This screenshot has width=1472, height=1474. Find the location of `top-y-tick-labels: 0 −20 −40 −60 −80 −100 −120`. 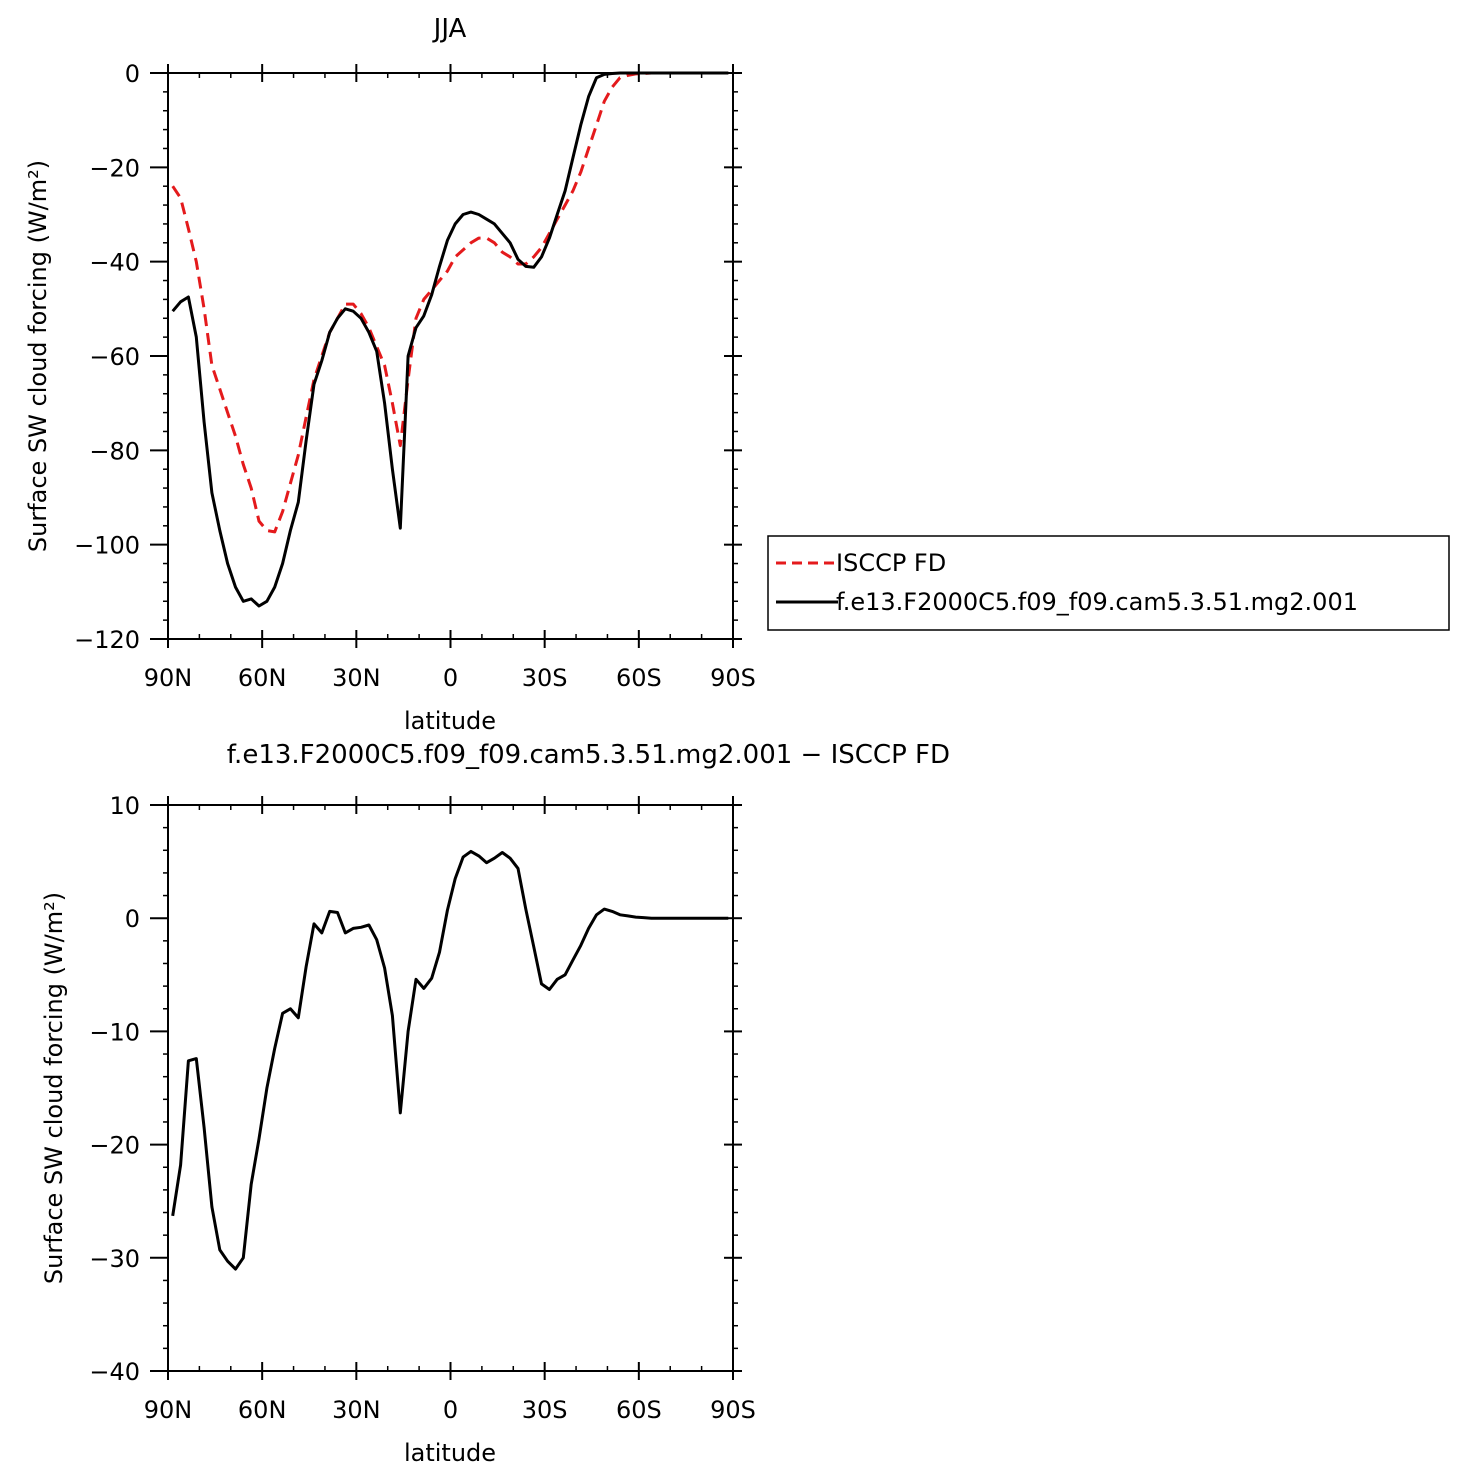

top-y-tick-labels: 0 −20 −40 −60 −80 −100 −120 is located at coordinates (107, 357).